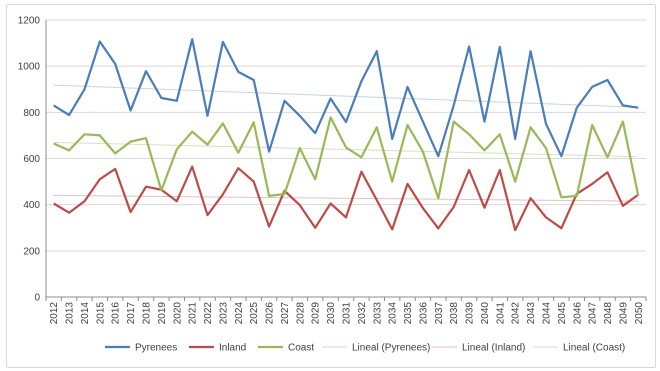 Image resolution: width=660 pixels, height=371 pixels. I want to click on x-tick-label: 2015, so click(100, 313).